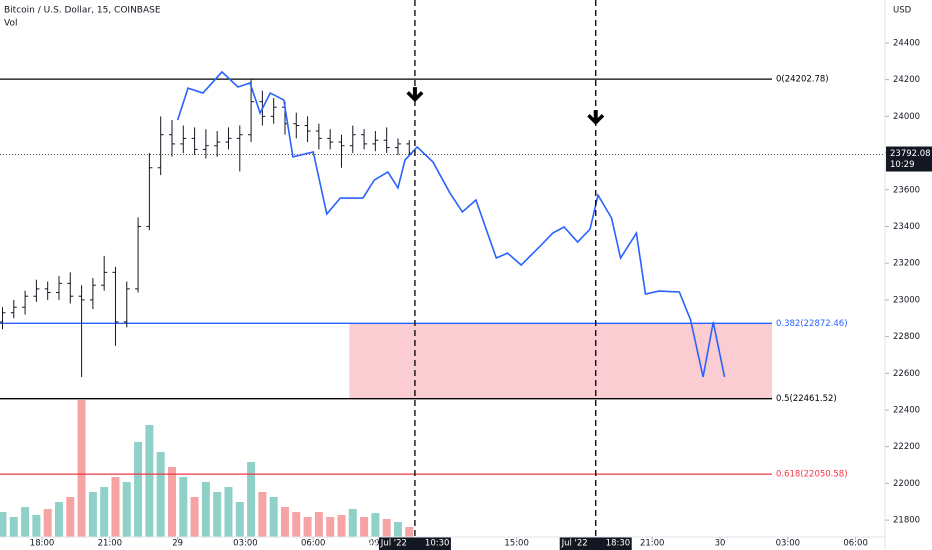 This screenshot has height=550, width=932. Describe the element at coordinates (906, 300) in the screenshot. I see `y-tick-label: 23000` at that location.